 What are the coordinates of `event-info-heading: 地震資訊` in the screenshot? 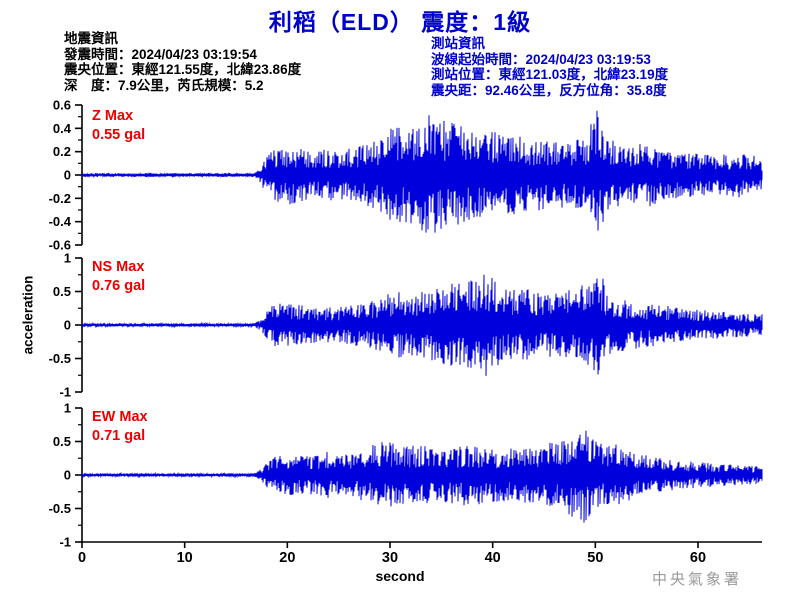 It's located at (91, 38).